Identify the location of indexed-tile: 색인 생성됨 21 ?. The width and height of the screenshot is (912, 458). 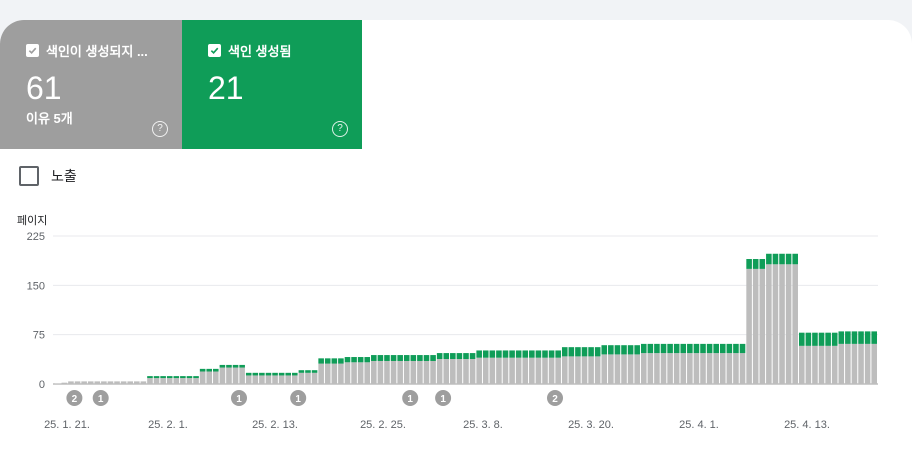
(272, 84).